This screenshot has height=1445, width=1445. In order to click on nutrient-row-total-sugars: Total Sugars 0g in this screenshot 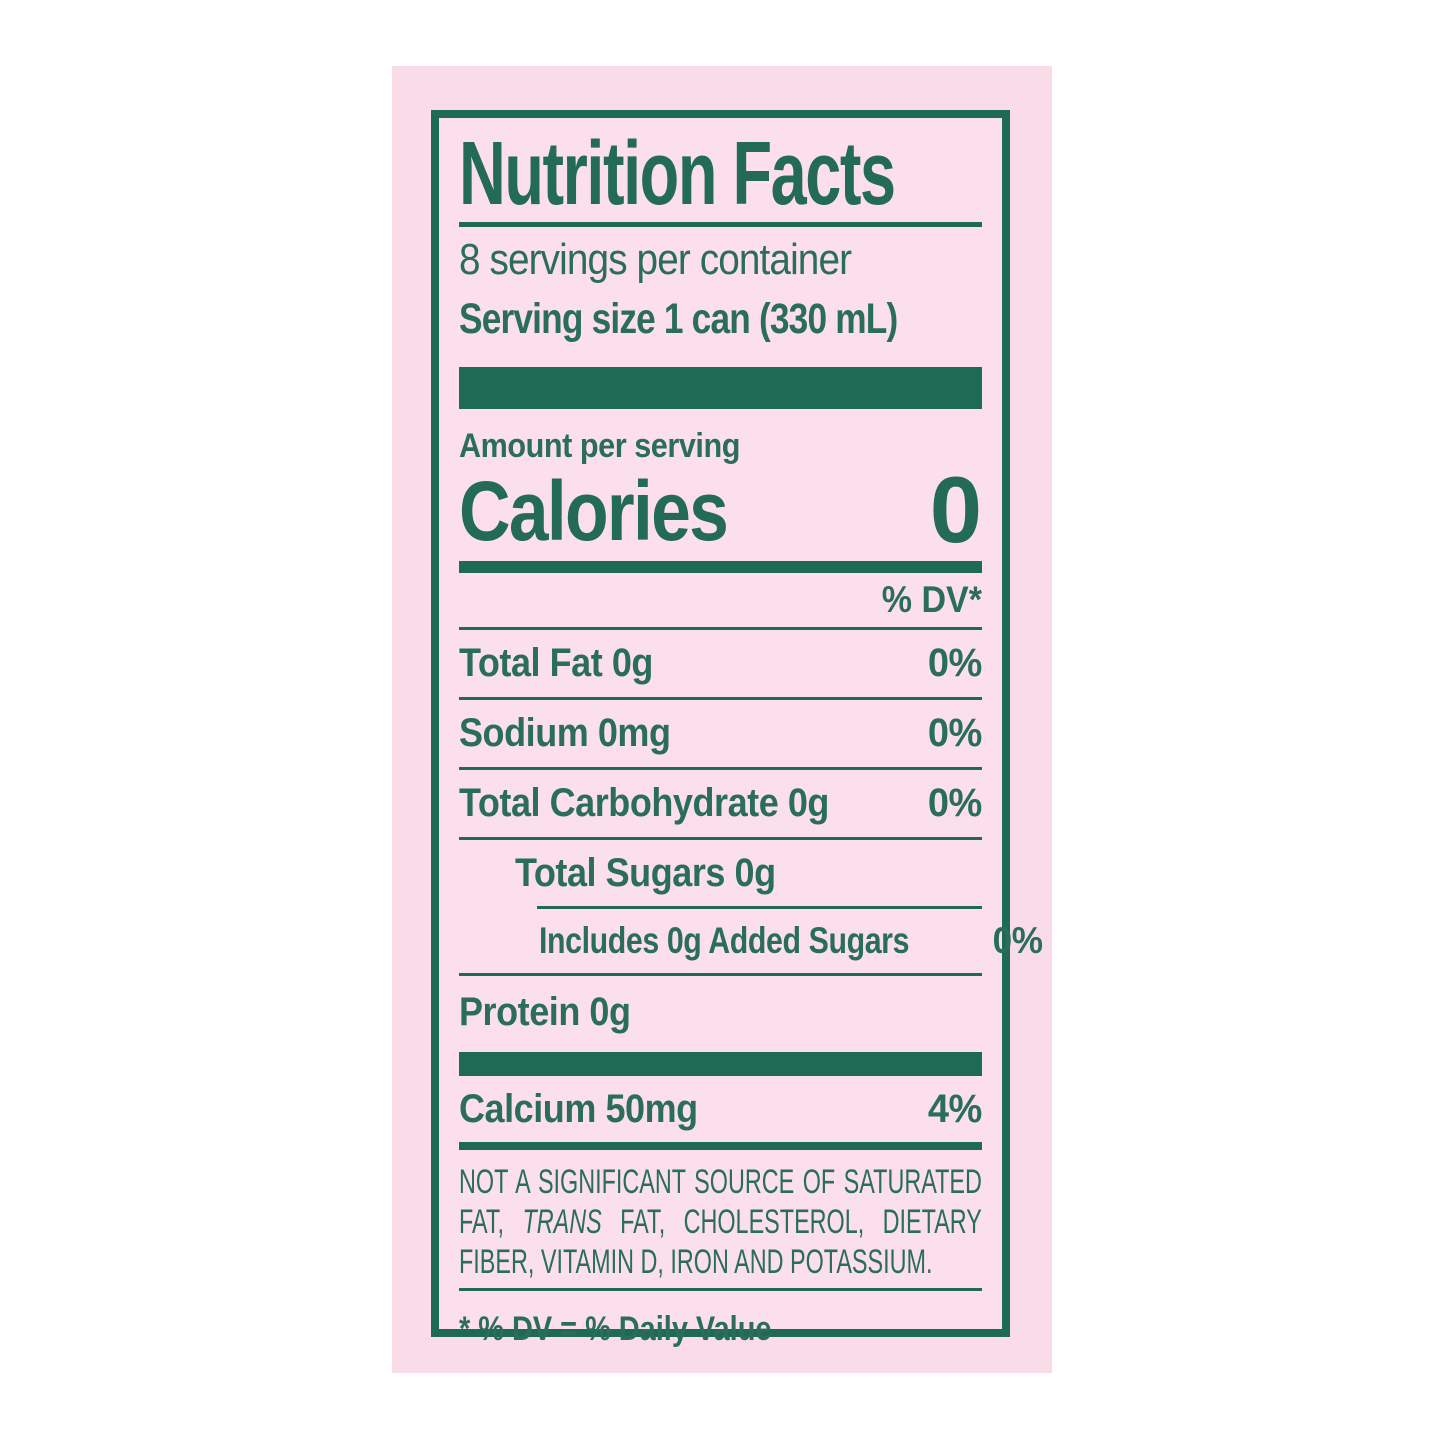, I will do `click(720, 873)`.